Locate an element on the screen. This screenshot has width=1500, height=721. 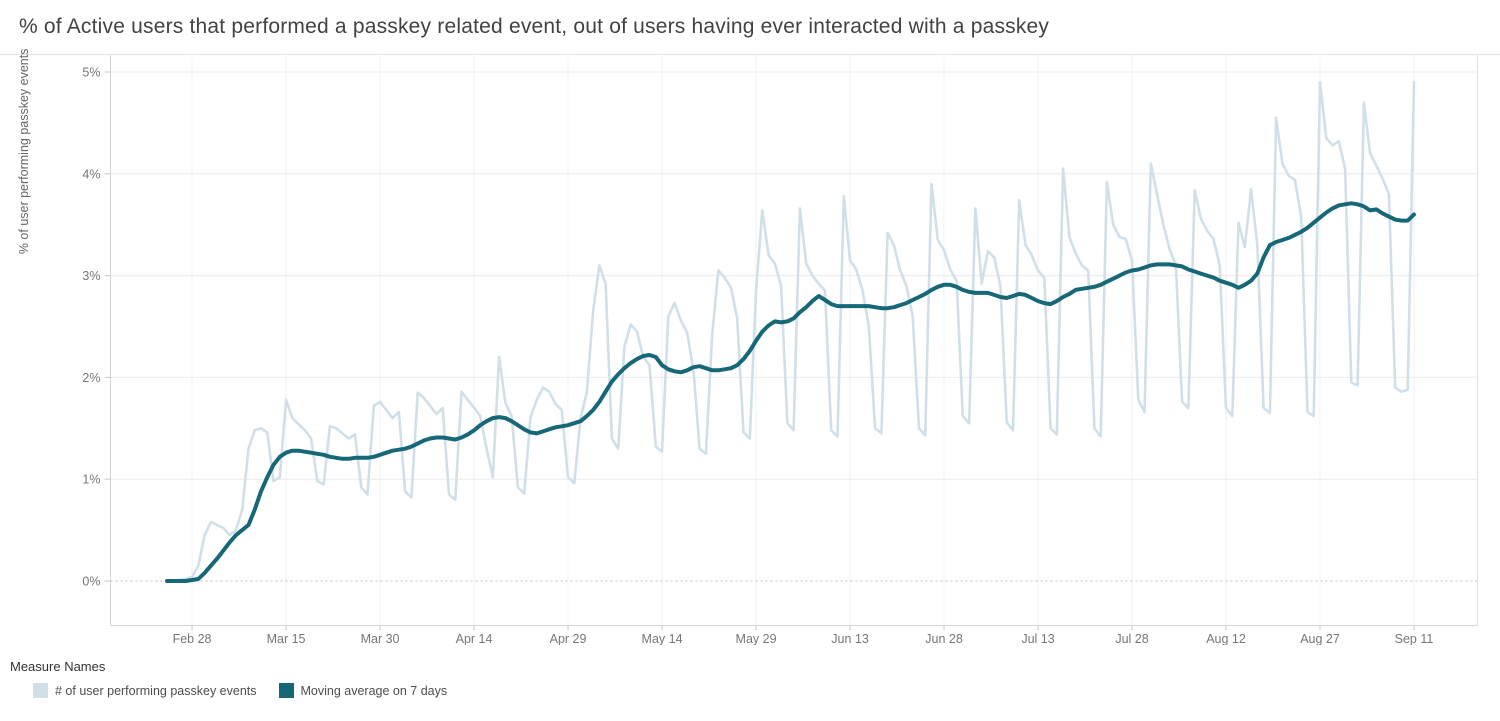
legend-swatch-moving-average-icon is located at coordinates (286, 690).